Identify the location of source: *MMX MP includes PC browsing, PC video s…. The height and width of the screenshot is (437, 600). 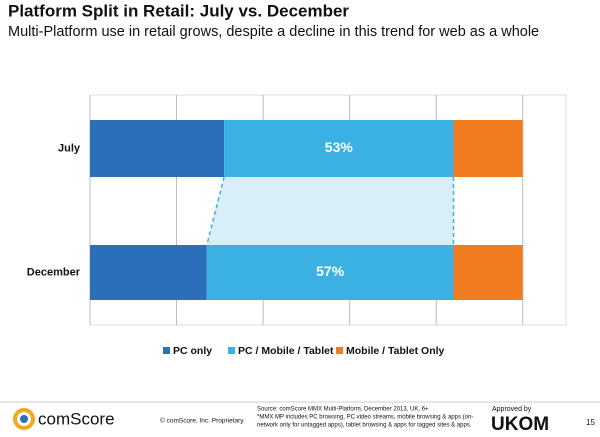
(365, 418).